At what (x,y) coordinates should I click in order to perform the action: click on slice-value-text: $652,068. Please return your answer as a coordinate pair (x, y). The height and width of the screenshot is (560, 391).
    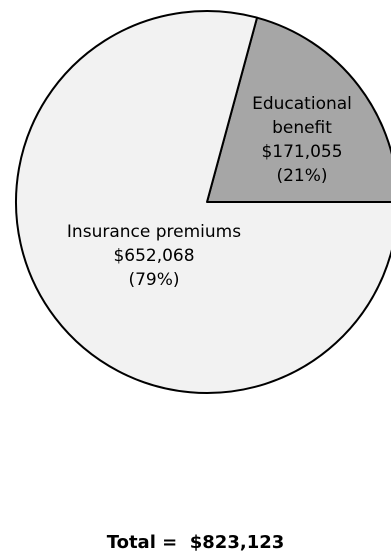
    Looking at the image, I should click on (153, 256).